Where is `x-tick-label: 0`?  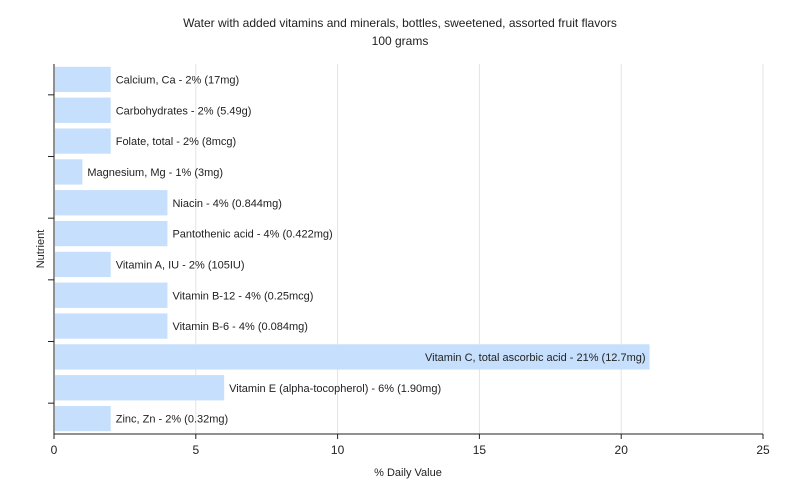
x-tick-label: 0 is located at coordinates (54, 450).